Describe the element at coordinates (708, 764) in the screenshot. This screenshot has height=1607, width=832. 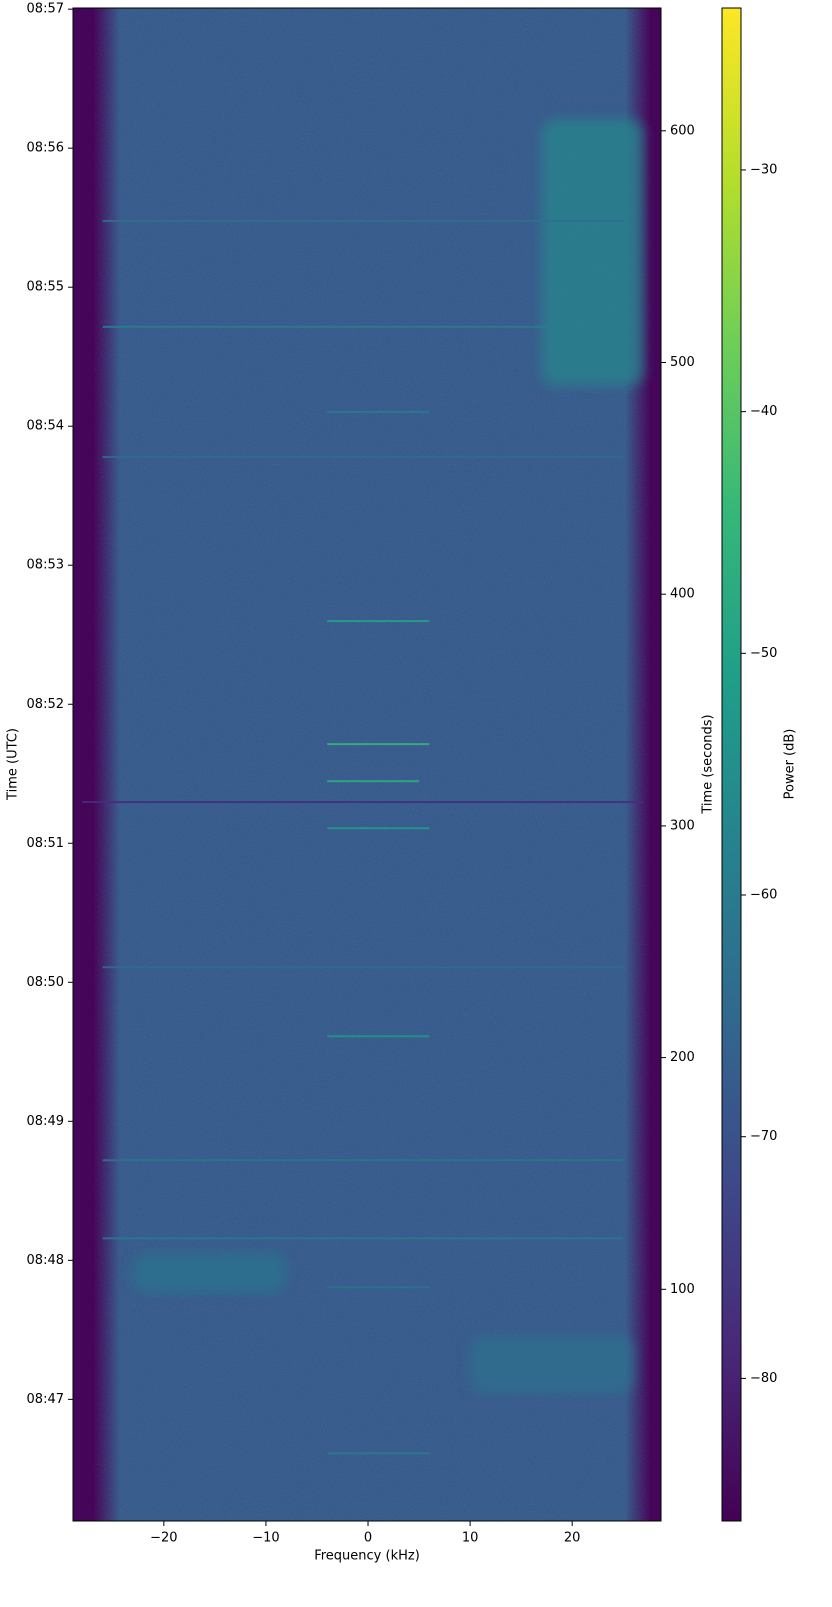
I see `y2-axis-label: Time (seconds)` at that location.